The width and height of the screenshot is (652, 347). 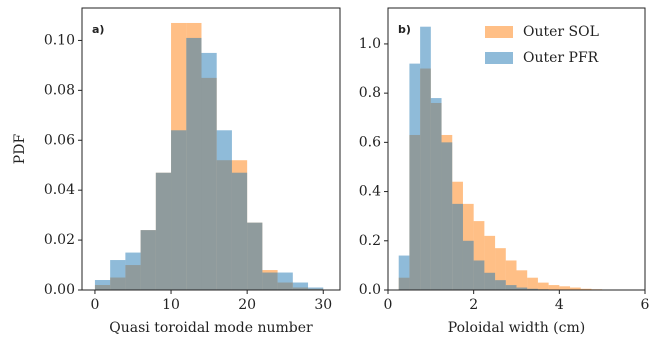 What do you see at coordinates (516, 328) in the screenshot?
I see `x-axis-label: Poloidal width (cm)` at bounding box center [516, 328].